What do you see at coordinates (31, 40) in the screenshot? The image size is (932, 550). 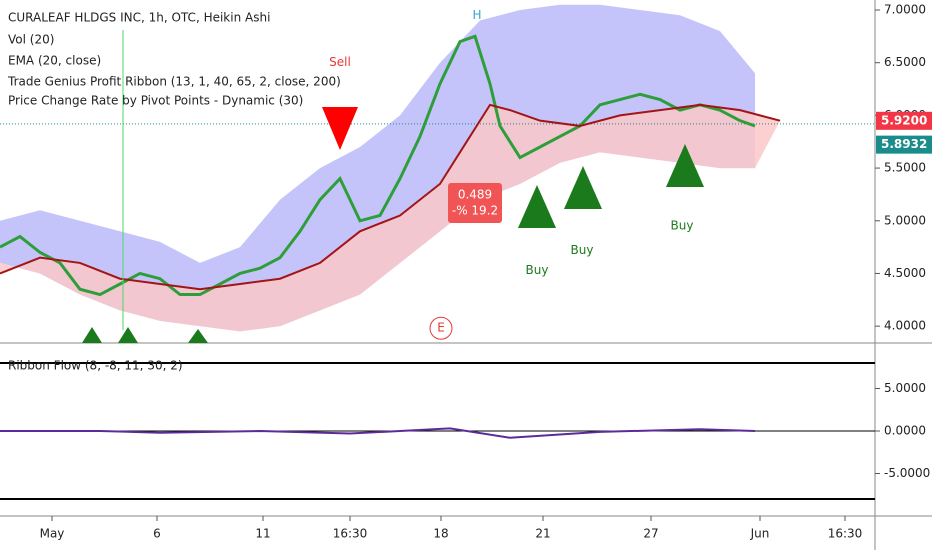 I see `indicator-label: Vol (20)` at bounding box center [31, 40].